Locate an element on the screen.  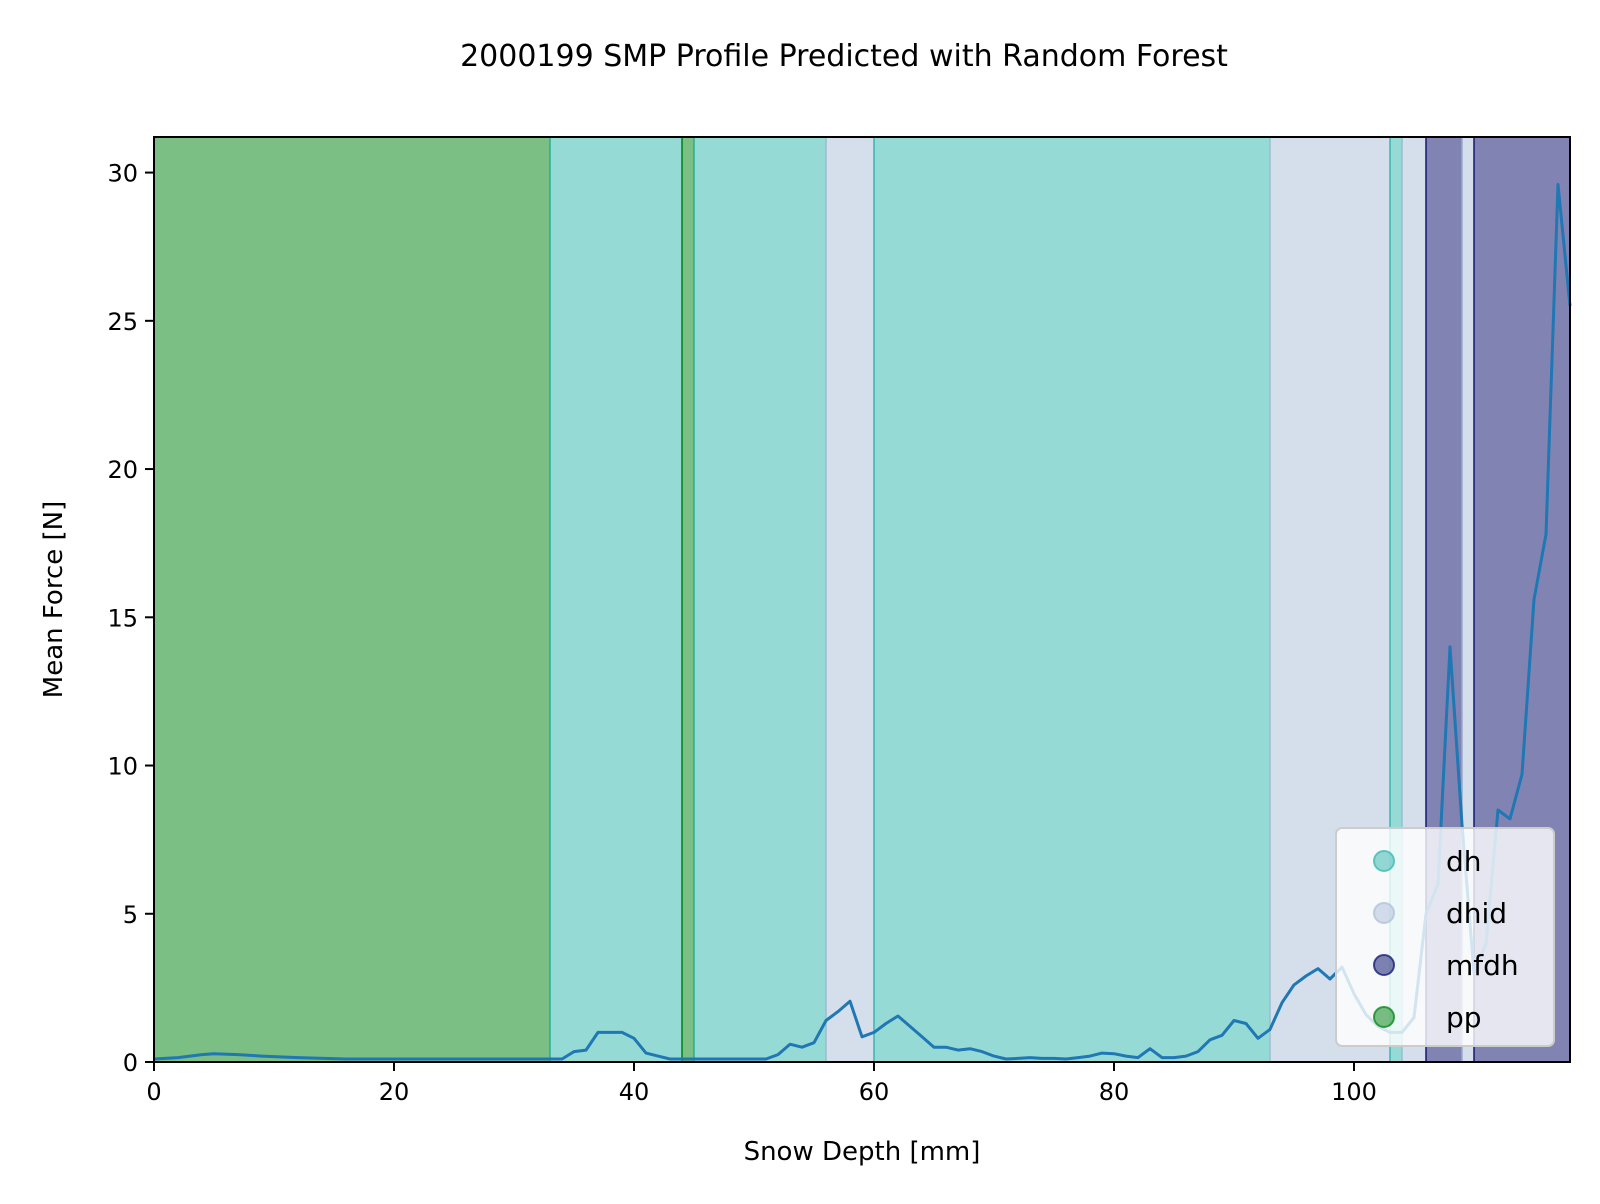
y-tick-label: 10 is located at coordinates (122, 767).